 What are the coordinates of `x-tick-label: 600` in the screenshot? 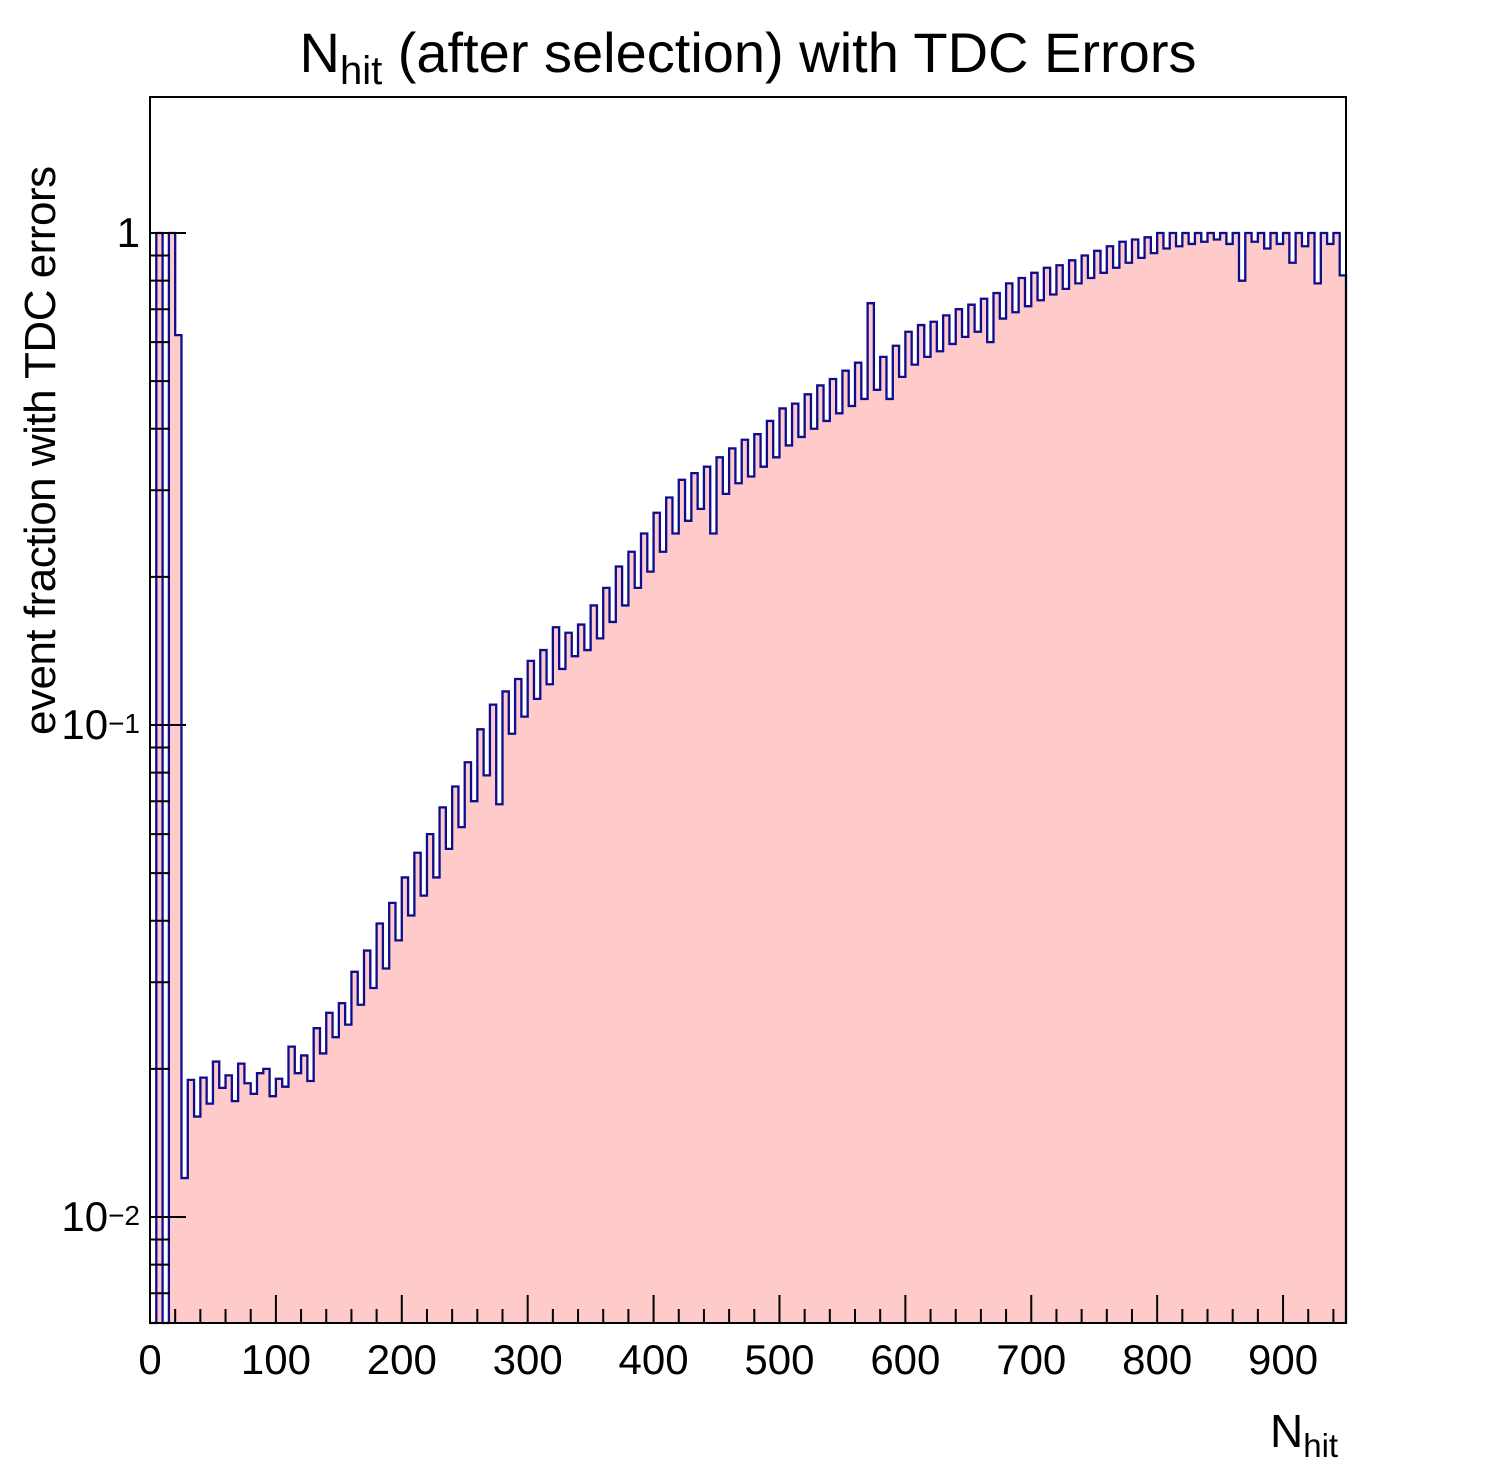 It's located at (905, 1359).